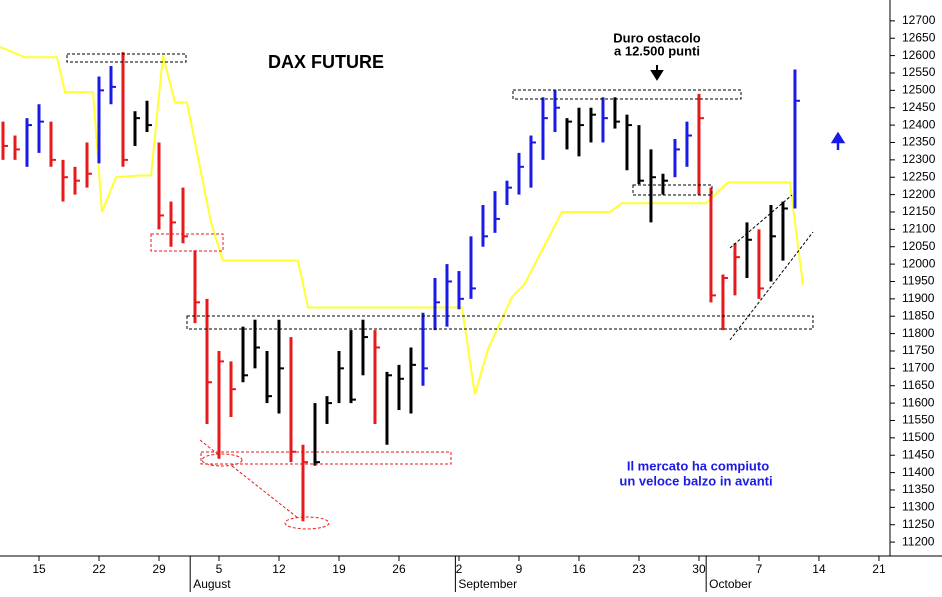 The height and width of the screenshot is (597, 942). Describe the element at coordinates (918, 472) in the screenshot. I see `y-tick-label: 11400` at that location.